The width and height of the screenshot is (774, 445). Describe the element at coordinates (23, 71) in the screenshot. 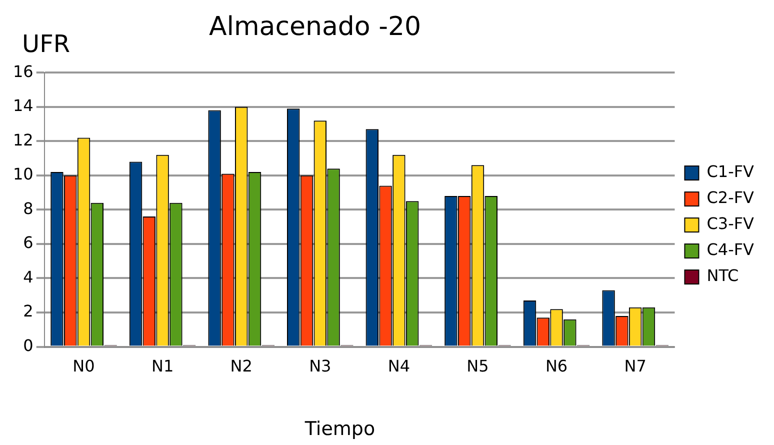

I see `y-tick-label: 16` at that location.